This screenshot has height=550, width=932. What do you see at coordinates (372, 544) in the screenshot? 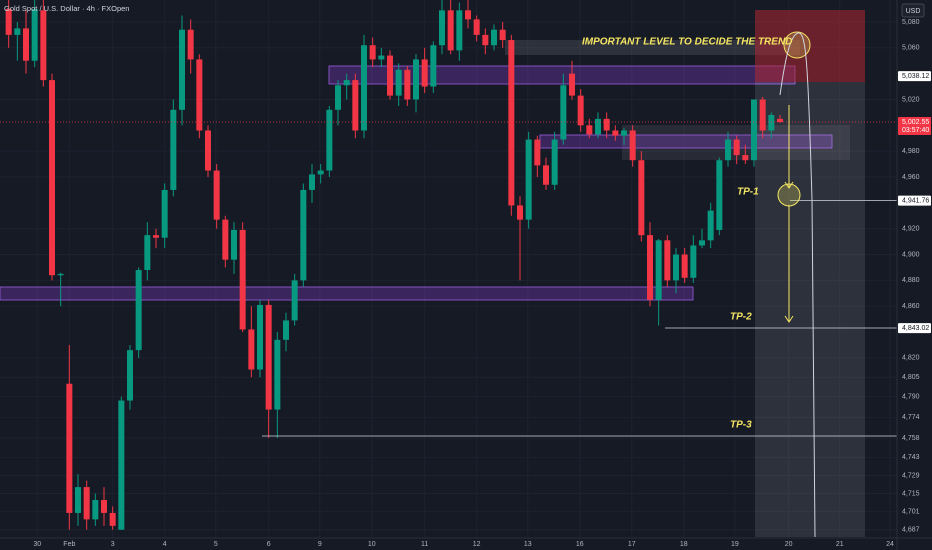
I see `x-tick-label: 10` at bounding box center [372, 544].